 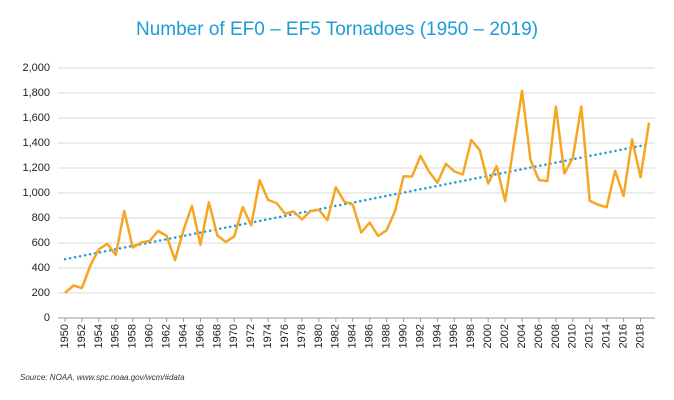 I want to click on x-tick-label: 2002, so click(x=505, y=336).